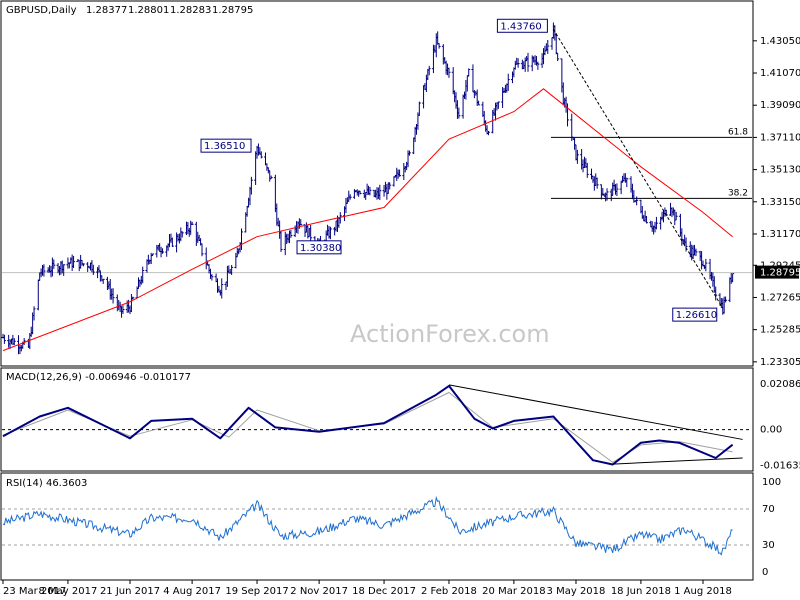 This screenshot has height=600, width=800. Describe the element at coordinates (768, 509) in the screenshot. I see `rsi-y-tick-label: 70` at that location.